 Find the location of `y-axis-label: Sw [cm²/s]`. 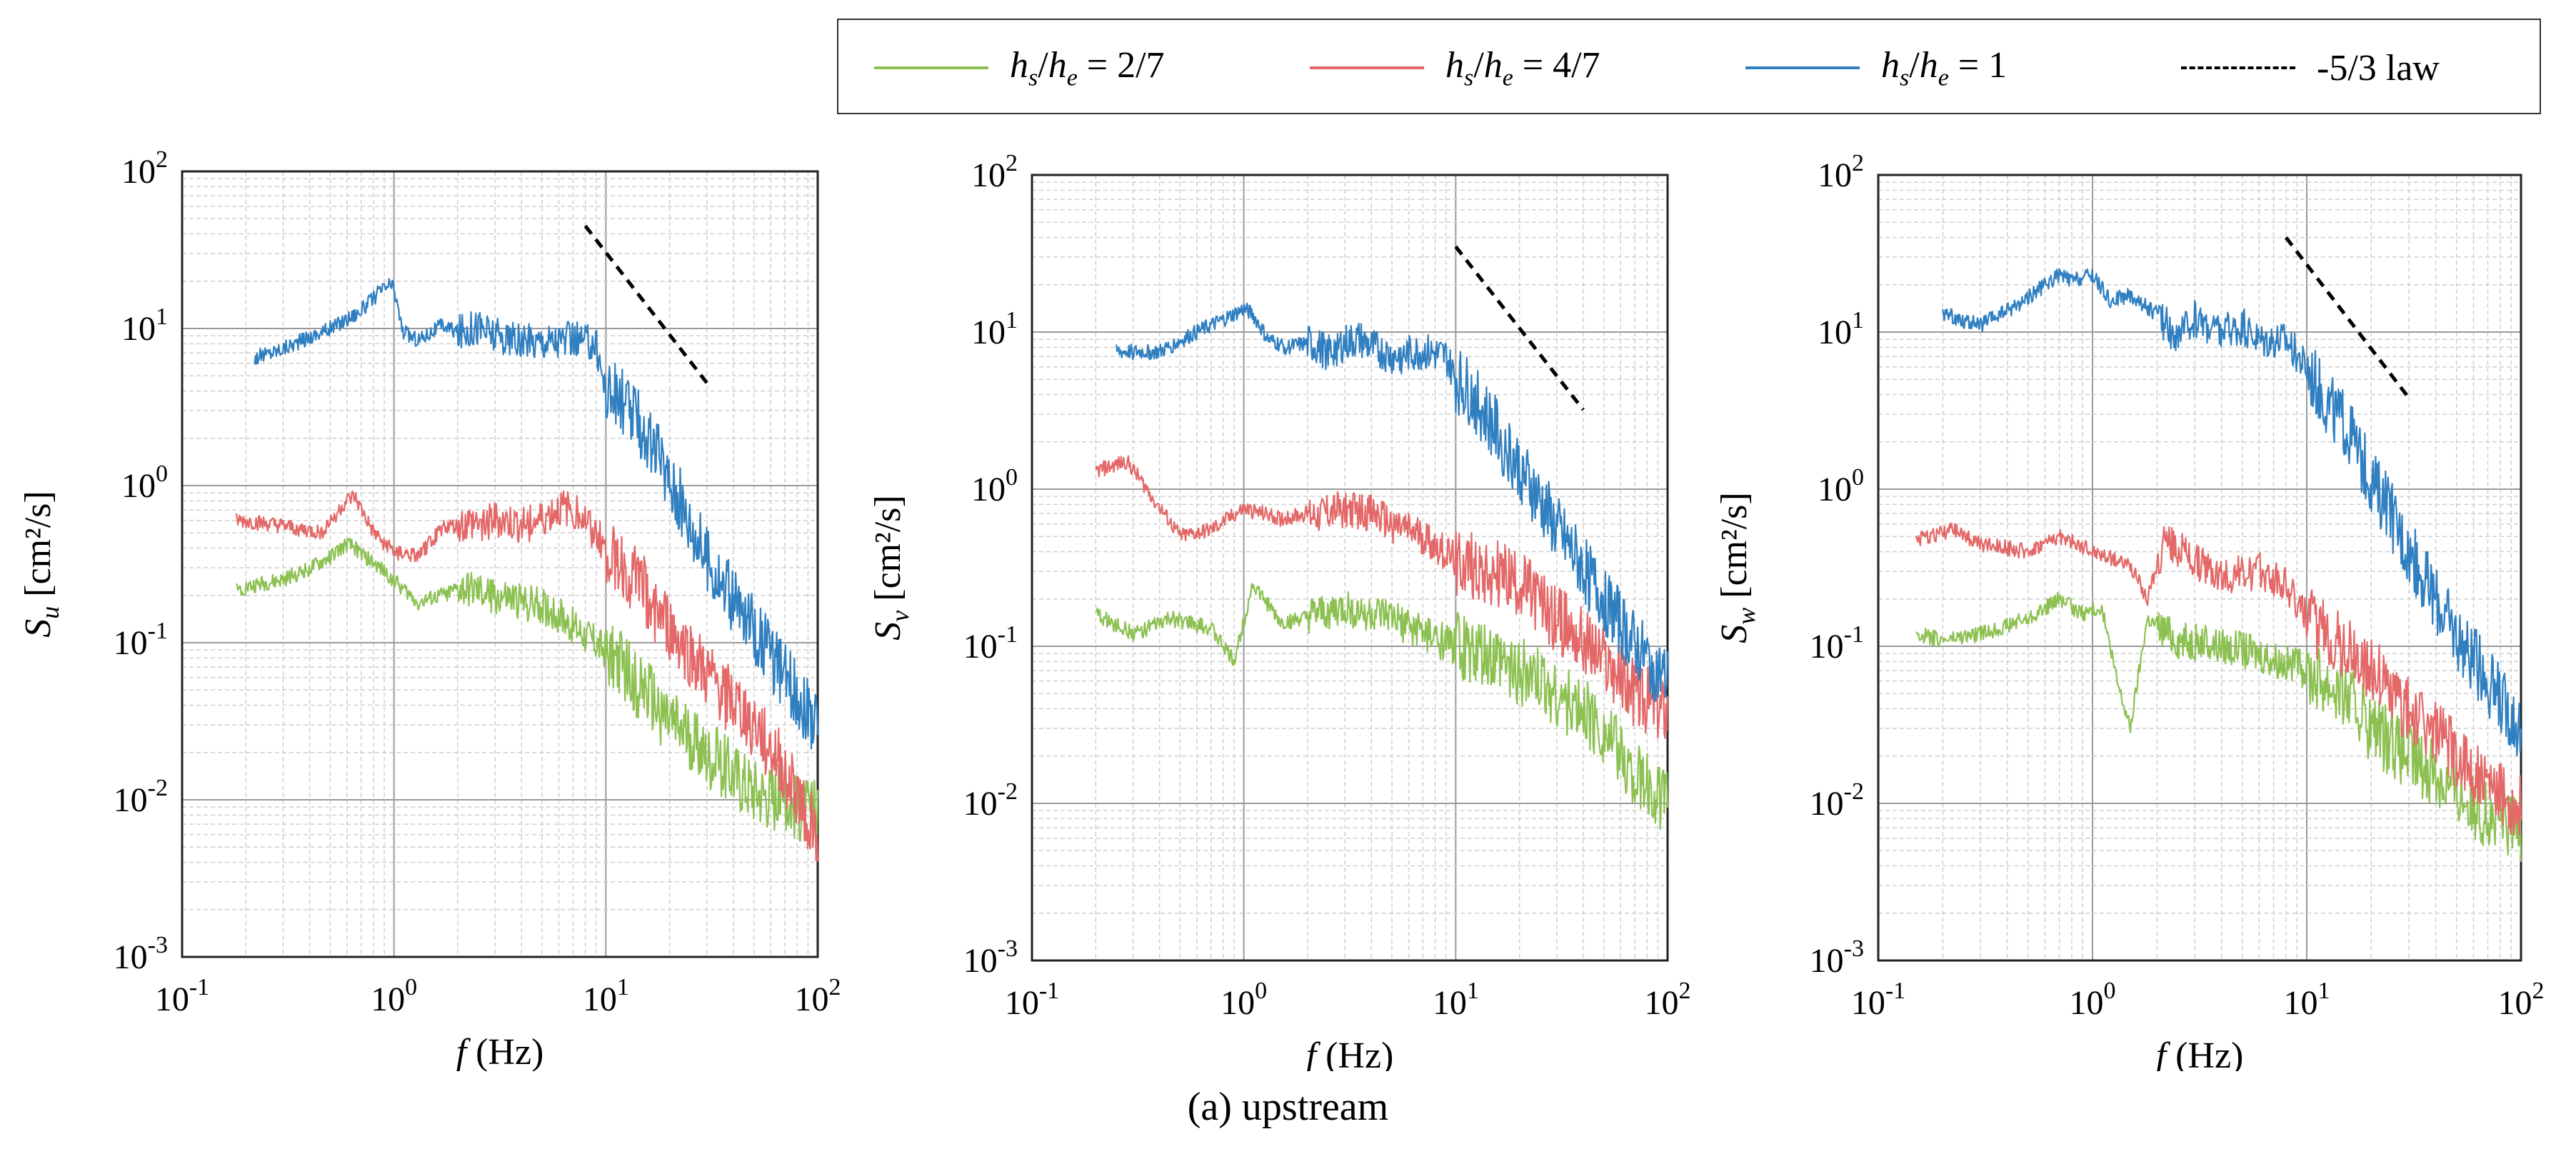

y-axis-label: Sw [cm²/s] is located at coordinates (1737, 567).